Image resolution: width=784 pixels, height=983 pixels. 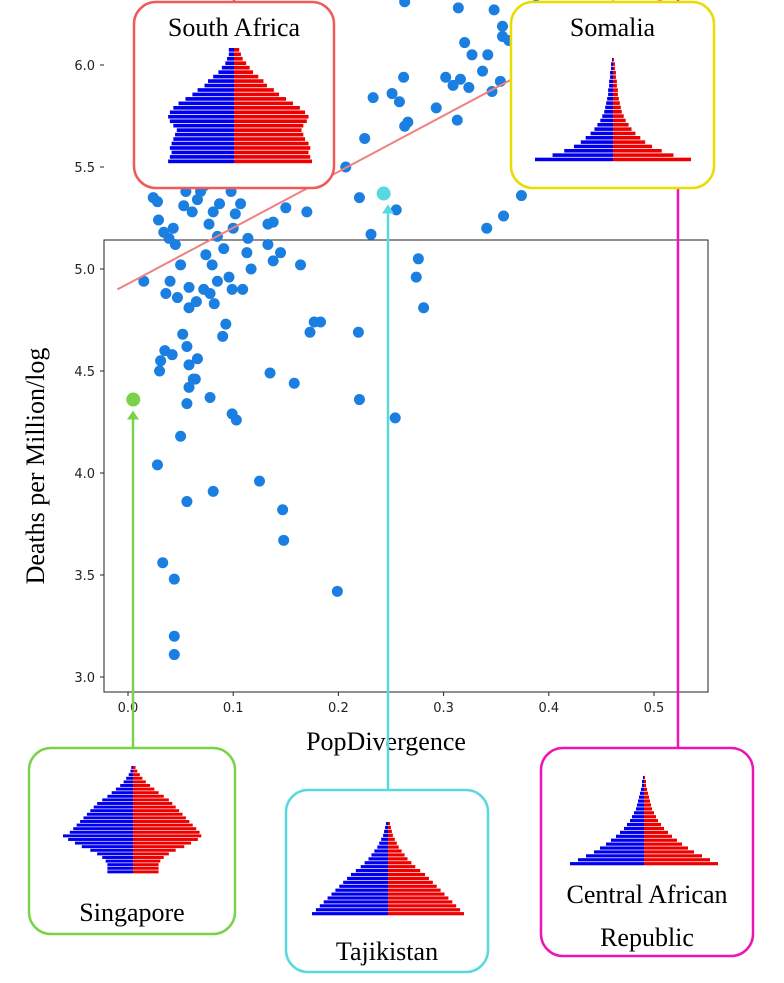 What do you see at coordinates (128, 708) in the screenshot?
I see `x-tick-label: 0.0` at bounding box center [128, 708].